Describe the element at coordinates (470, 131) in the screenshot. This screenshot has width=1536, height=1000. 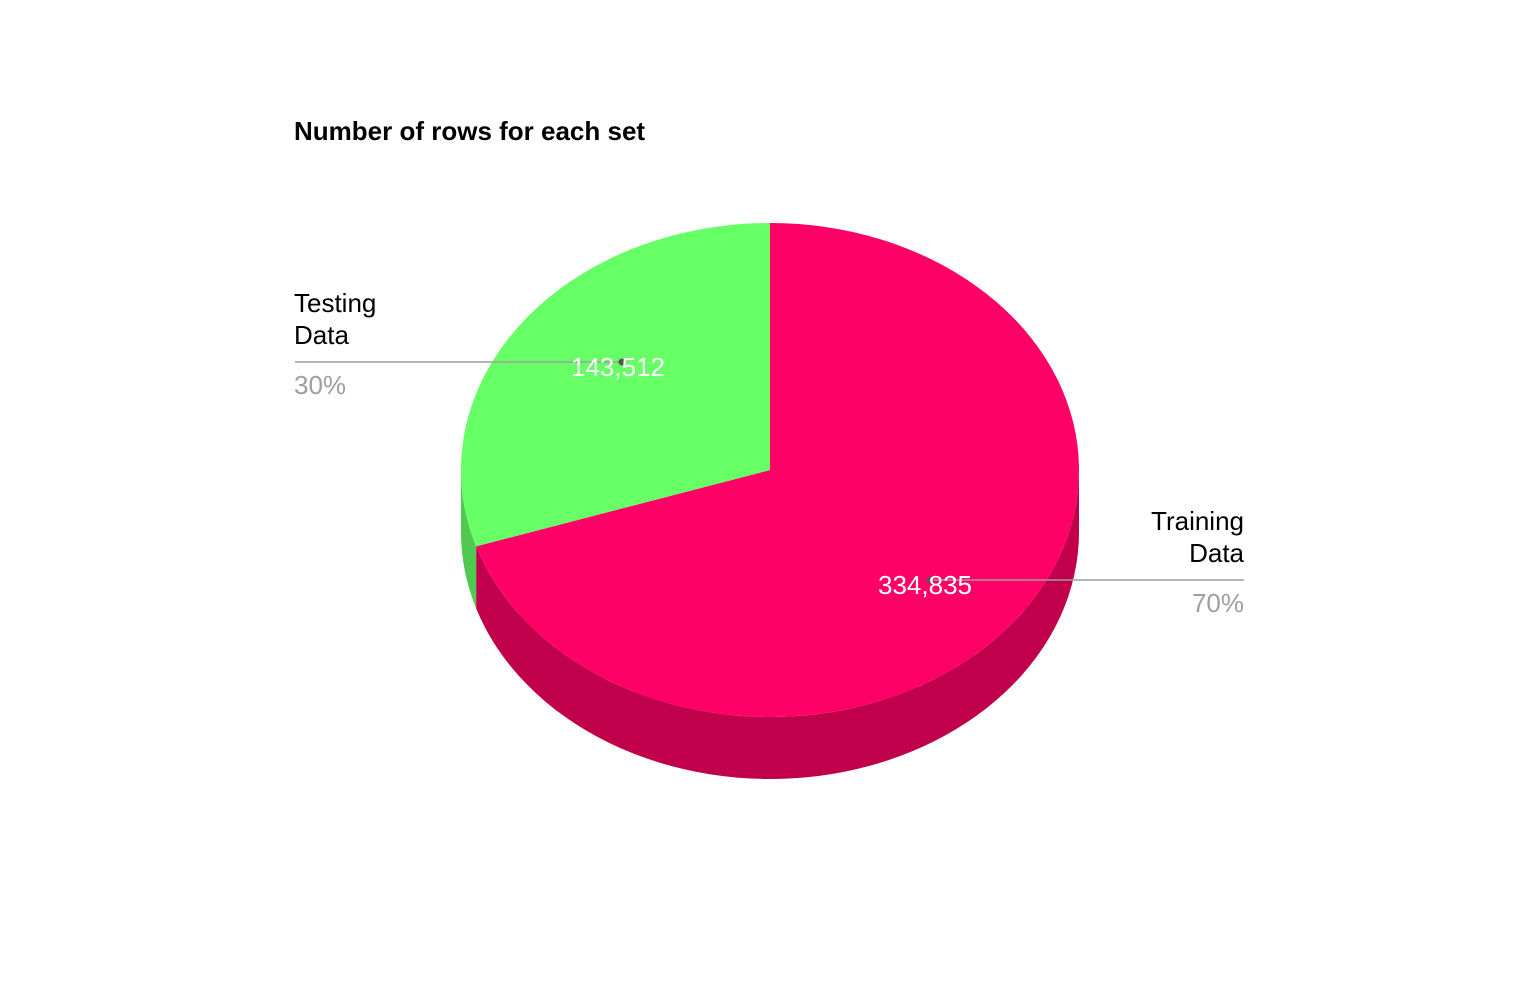
I see `chart-title: Number of rows for each set` at that location.